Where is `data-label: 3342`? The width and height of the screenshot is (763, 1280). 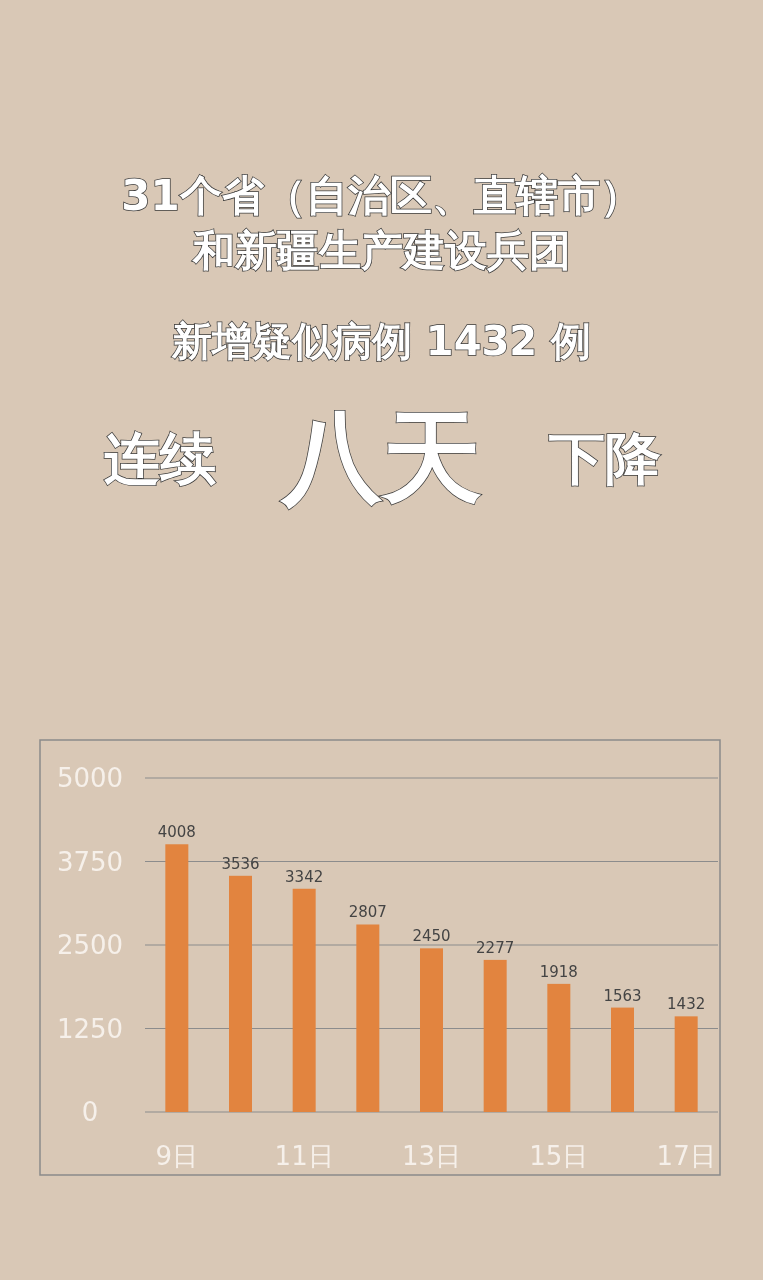
data-label: 3342 is located at coordinates (304, 876).